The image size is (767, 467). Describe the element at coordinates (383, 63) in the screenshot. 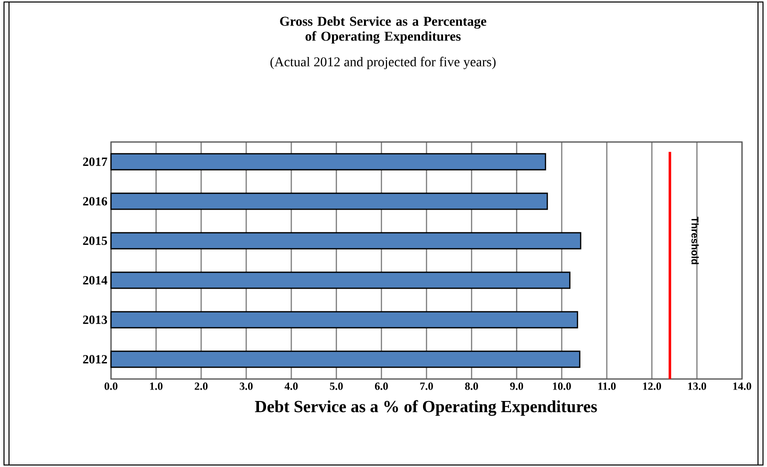

I see `chart-subtitle: (Actual 2012 and projected for five years)` at that location.